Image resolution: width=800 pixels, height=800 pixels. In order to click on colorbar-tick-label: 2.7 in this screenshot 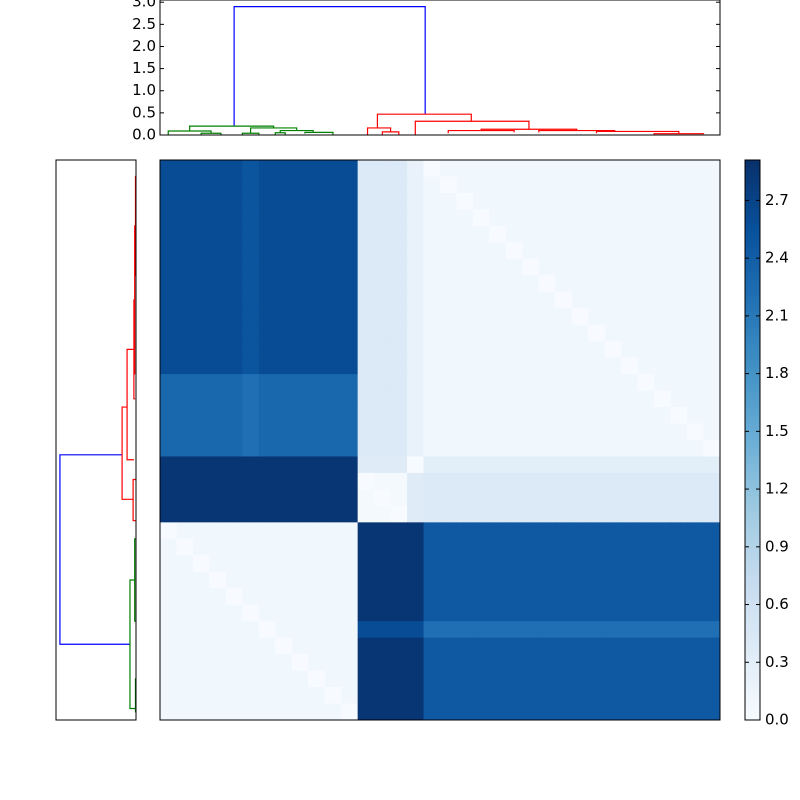, I will do `click(777, 200)`.